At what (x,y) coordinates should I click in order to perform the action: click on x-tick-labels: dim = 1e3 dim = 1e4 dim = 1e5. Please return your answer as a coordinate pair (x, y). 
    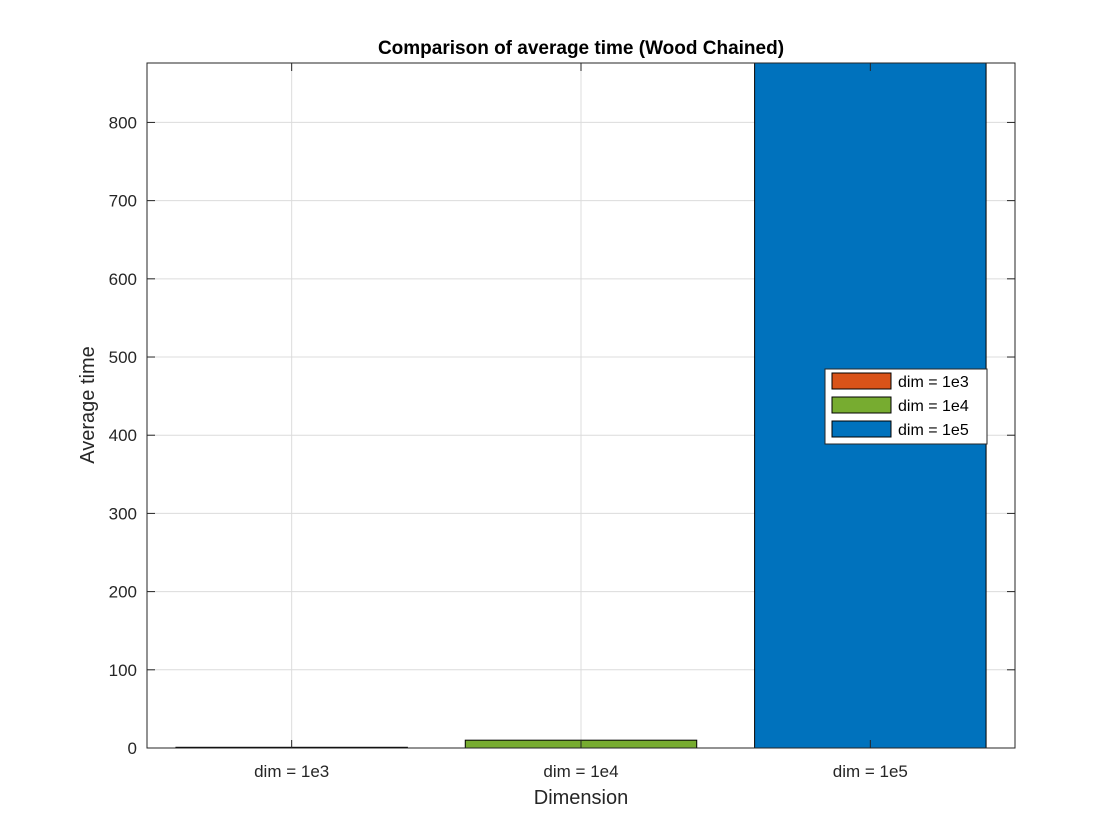
    Looking at the image, I should click on (581, 771).